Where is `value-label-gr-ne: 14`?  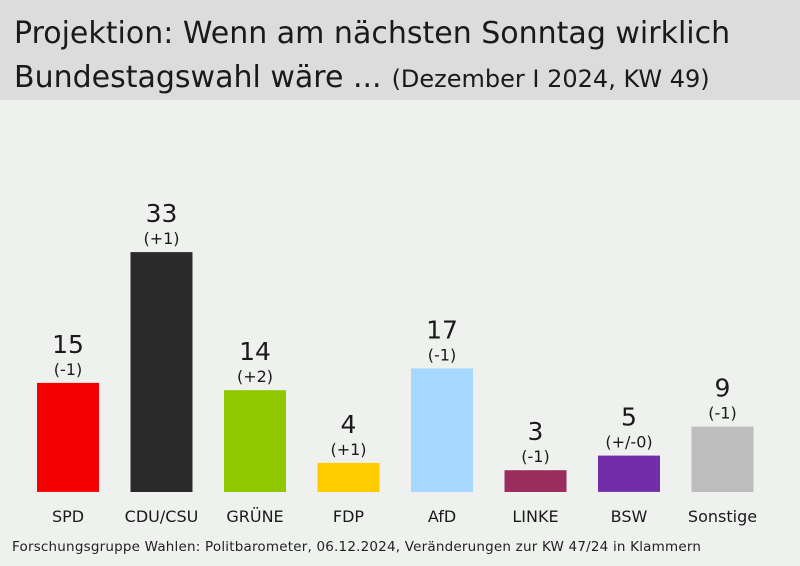 value-label-gr-ne: 14 is located at coordinates (255, 351).